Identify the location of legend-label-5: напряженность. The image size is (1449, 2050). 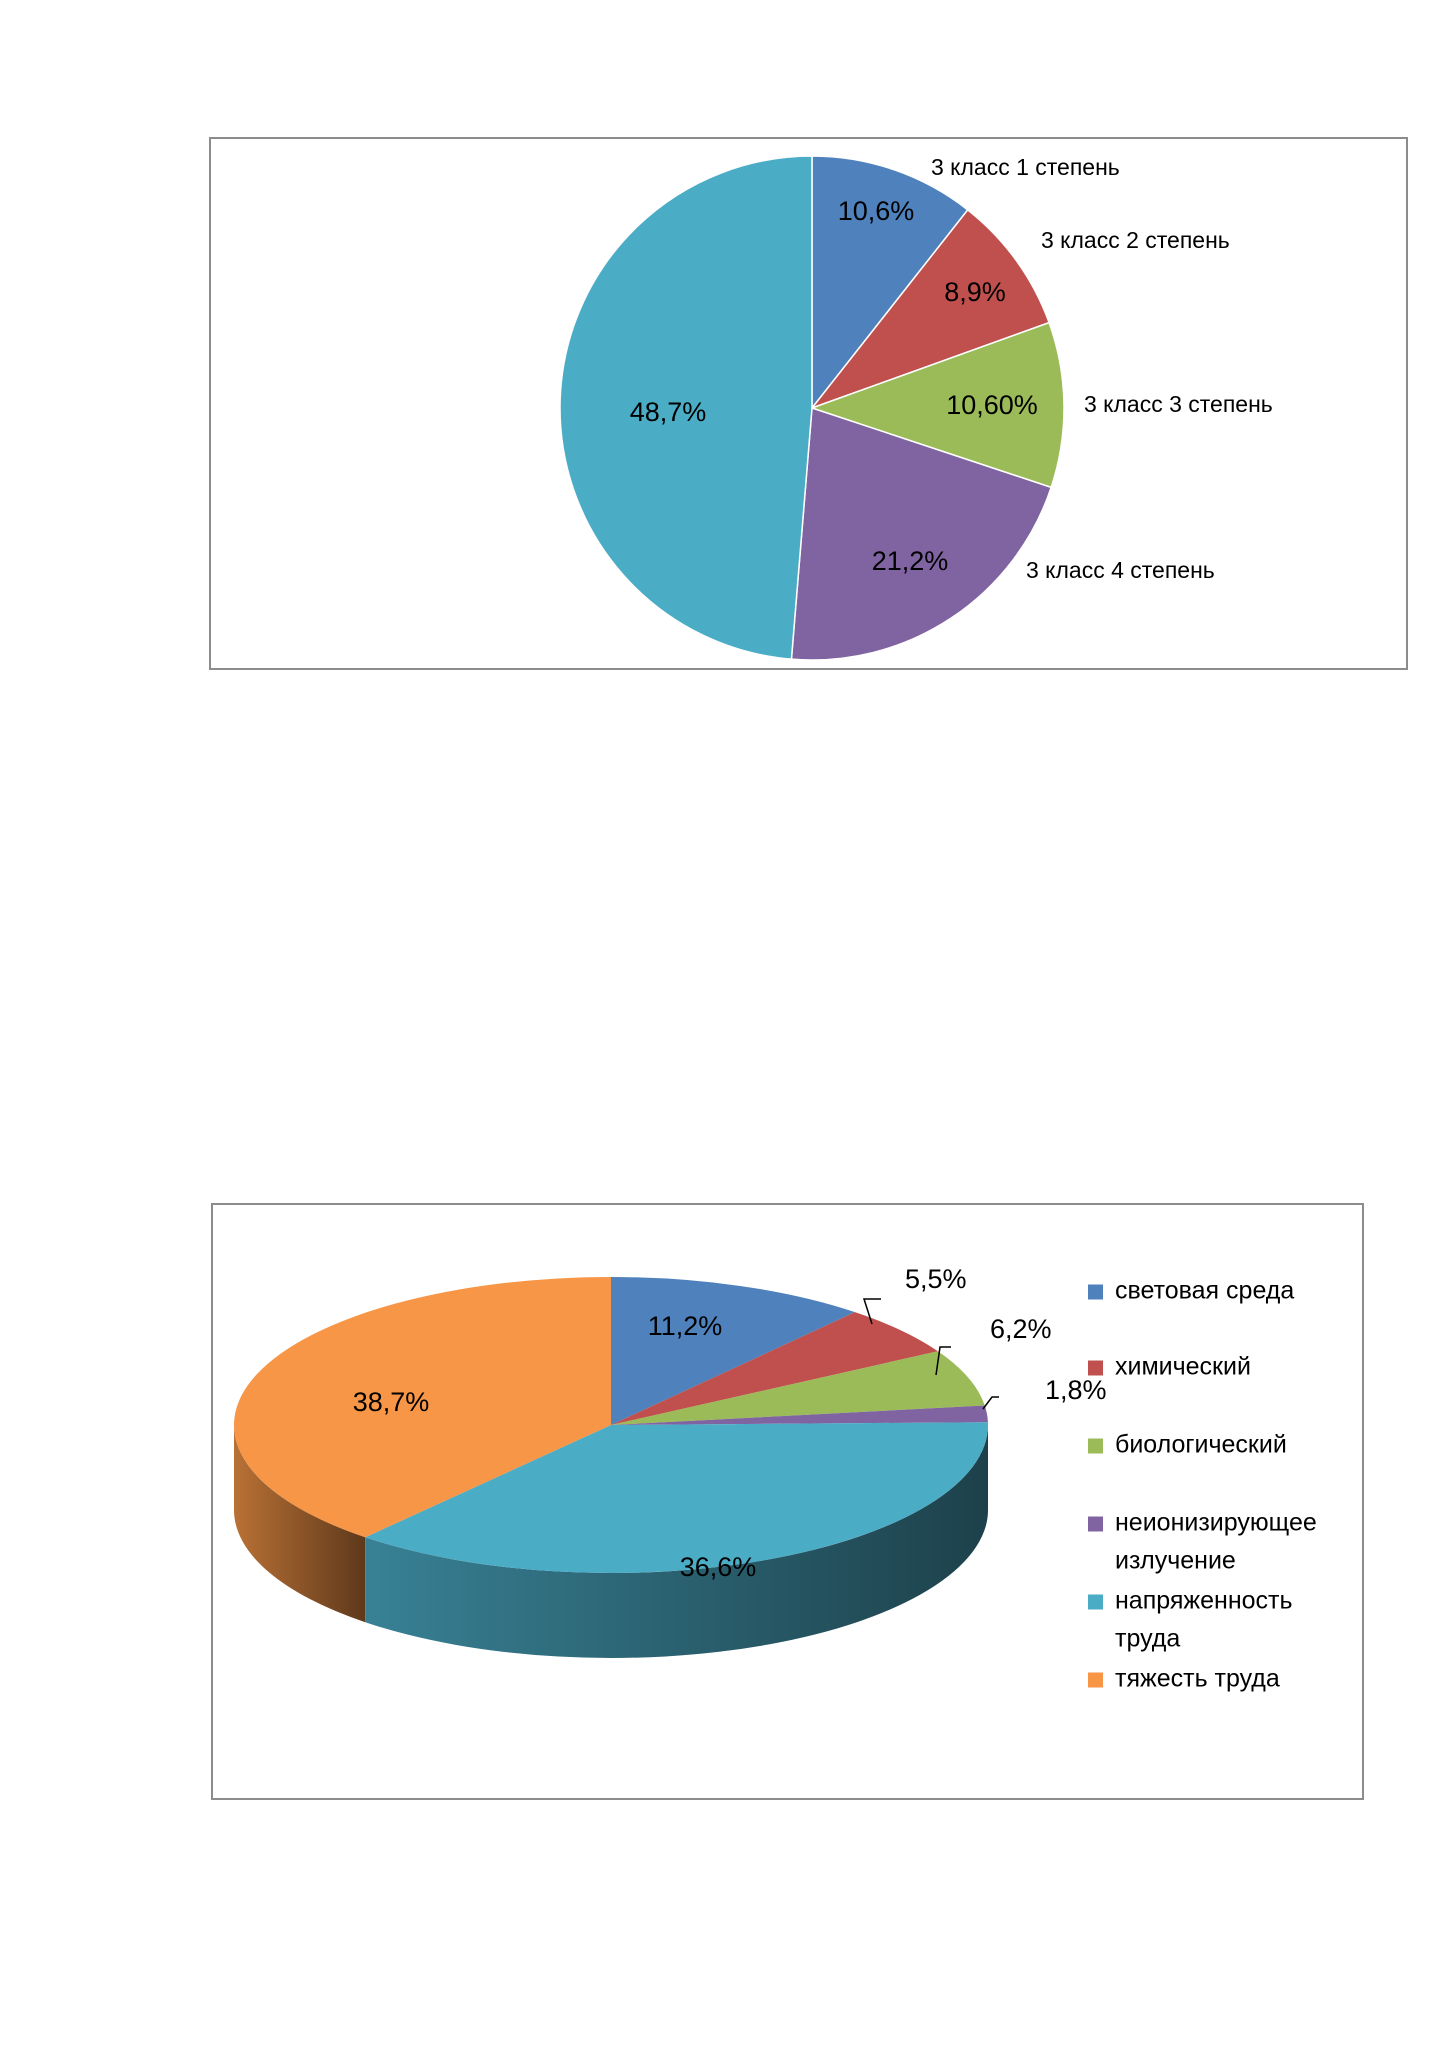
(1204, 1601).